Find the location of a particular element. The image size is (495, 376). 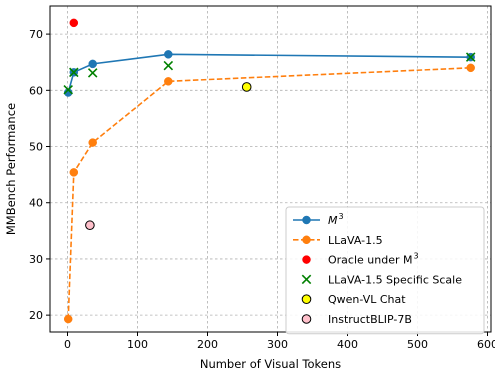

x-tick-label: 100 is located at coordinates (137, 344).